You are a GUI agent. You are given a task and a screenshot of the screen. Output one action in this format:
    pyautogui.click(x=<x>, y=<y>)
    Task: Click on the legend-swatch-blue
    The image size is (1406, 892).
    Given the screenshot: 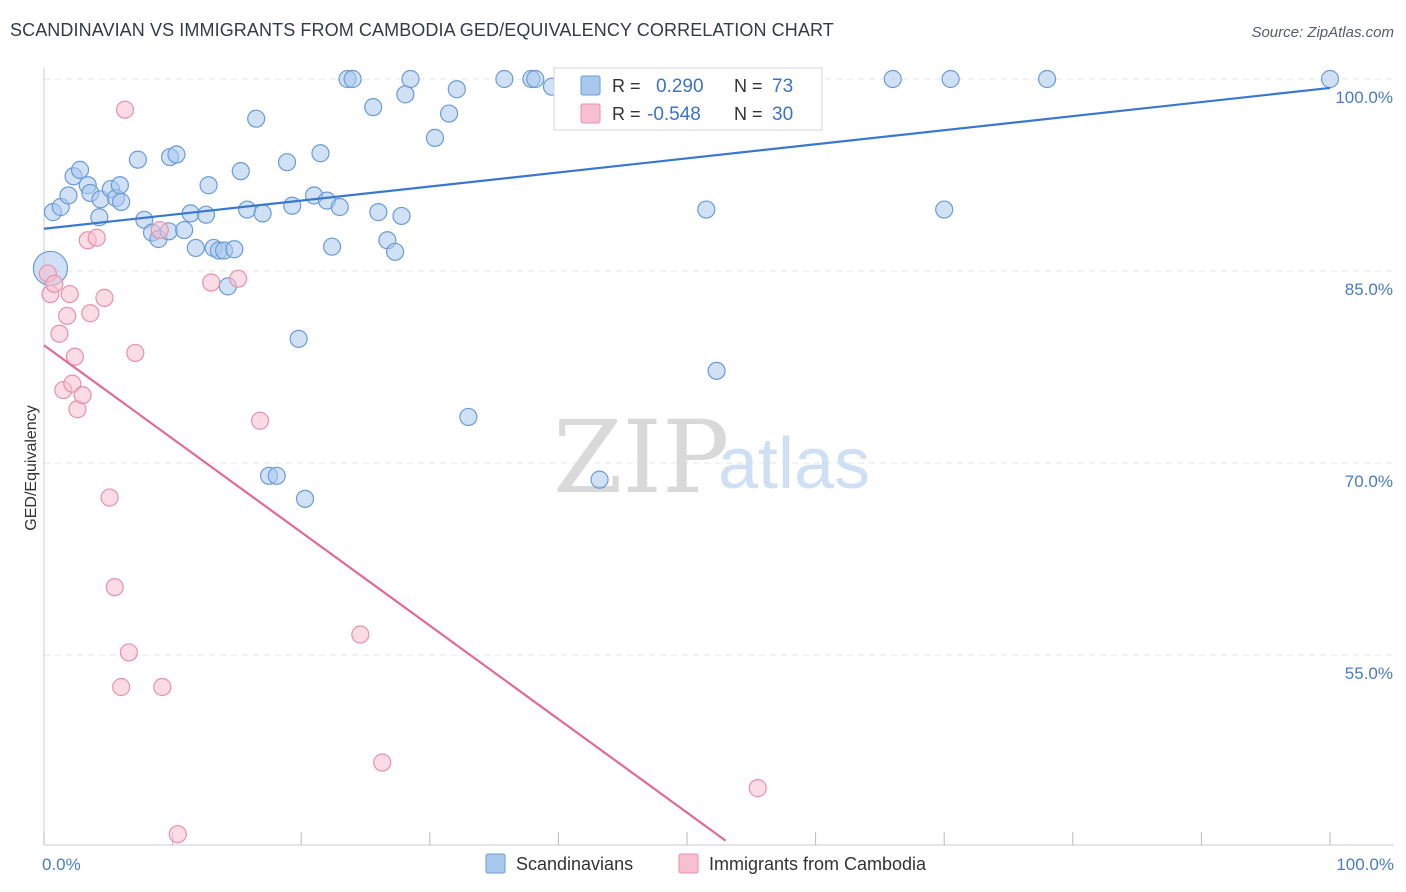 What is the action you would take?
    pyautogui.click(x=590, y=85)
    